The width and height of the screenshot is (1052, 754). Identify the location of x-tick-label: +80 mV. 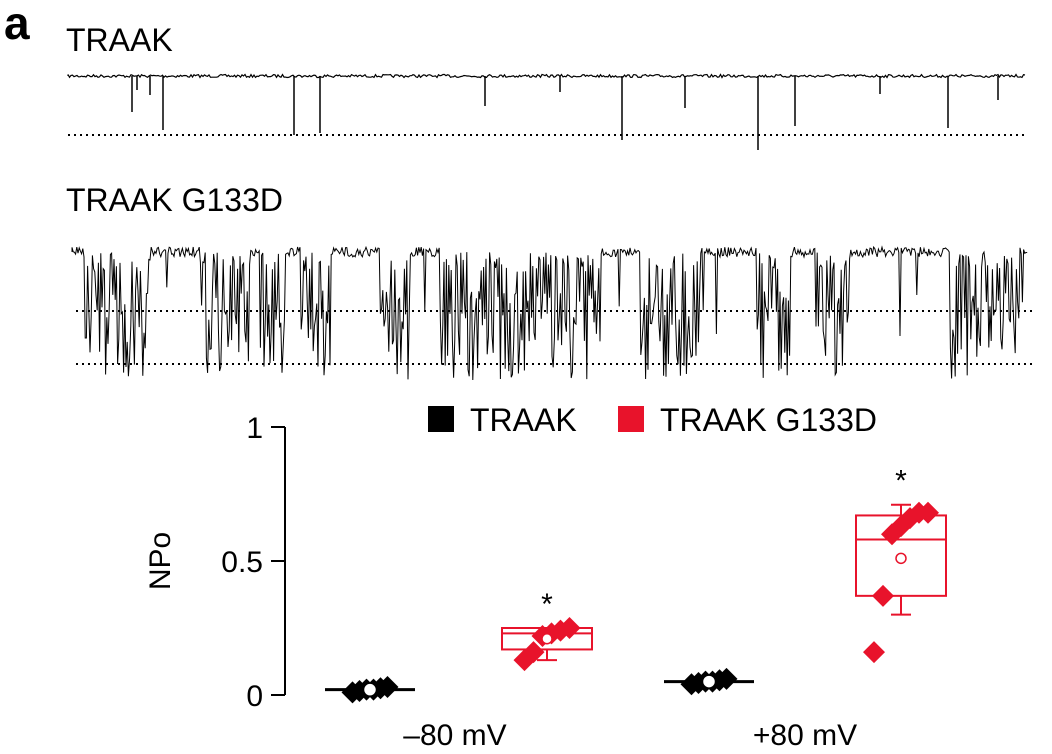
(805, 735).